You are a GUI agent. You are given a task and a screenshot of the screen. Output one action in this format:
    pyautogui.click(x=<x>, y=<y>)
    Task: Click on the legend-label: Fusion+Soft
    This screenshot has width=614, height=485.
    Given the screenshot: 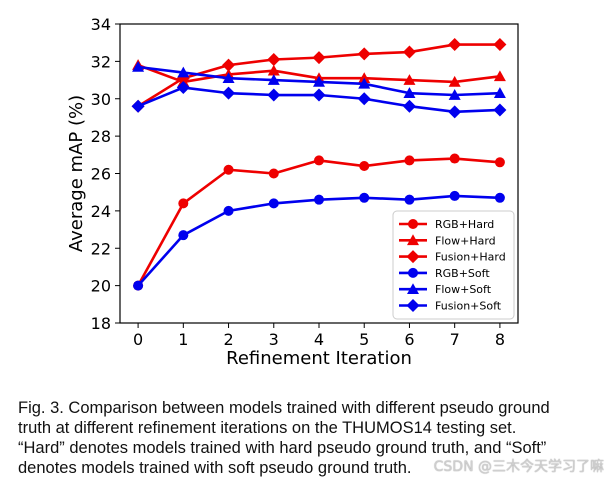 What is the action you would take?
    pyautogui.click(x=468, y=306)
    